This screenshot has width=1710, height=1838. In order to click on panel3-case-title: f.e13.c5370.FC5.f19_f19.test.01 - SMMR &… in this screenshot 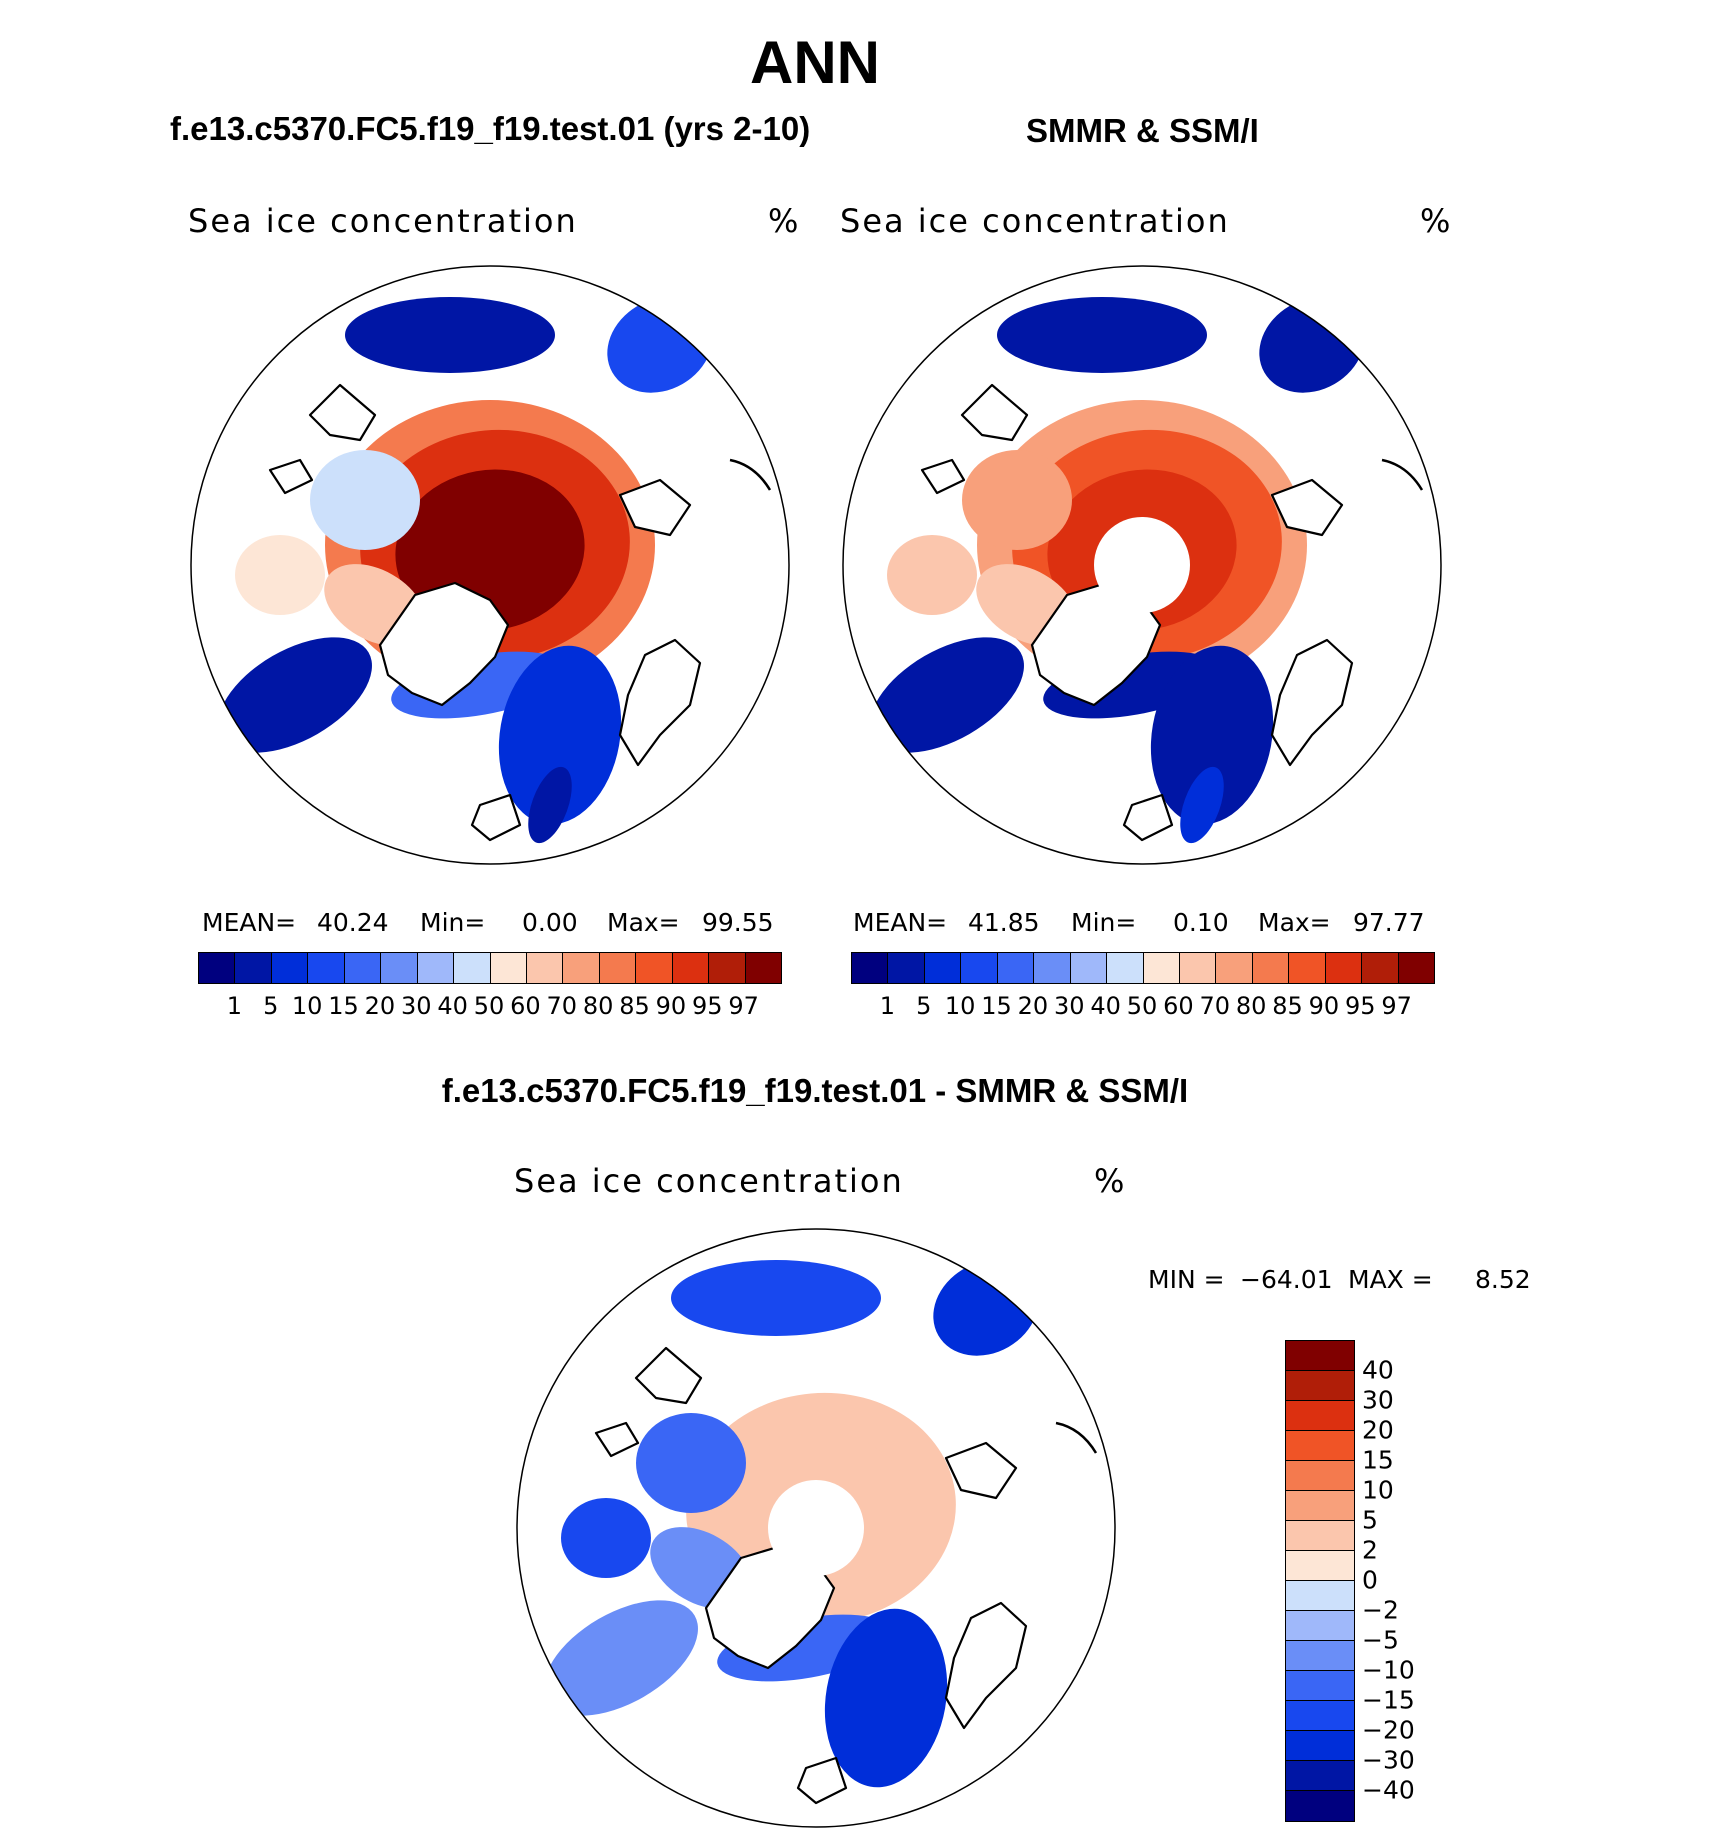, I will do `click(815, 1090)`.